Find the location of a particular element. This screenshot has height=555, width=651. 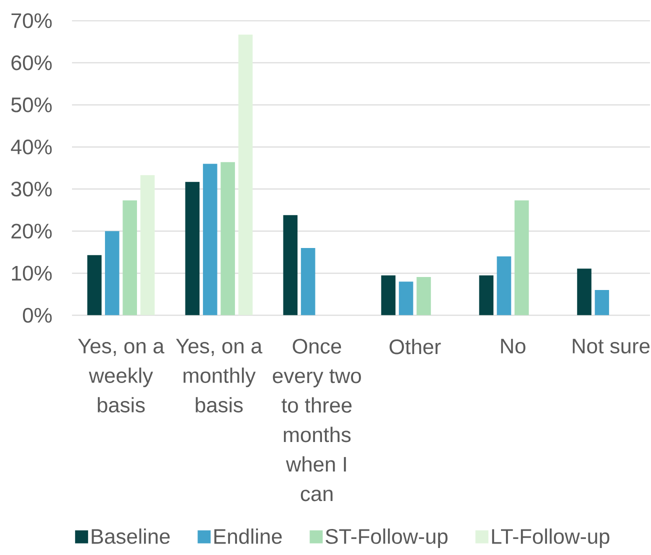

y-tick-label: 50% is located at coordinates (31, 104).